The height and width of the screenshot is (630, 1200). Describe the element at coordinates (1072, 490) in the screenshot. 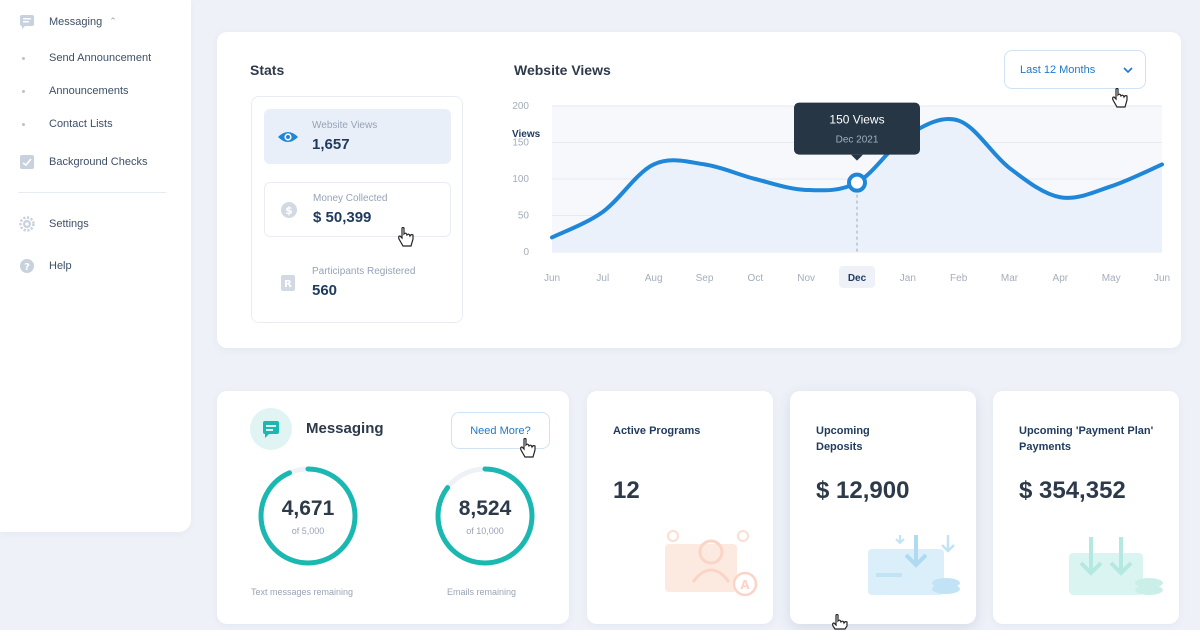

I see `metric-value: $ 354,352` at that location.